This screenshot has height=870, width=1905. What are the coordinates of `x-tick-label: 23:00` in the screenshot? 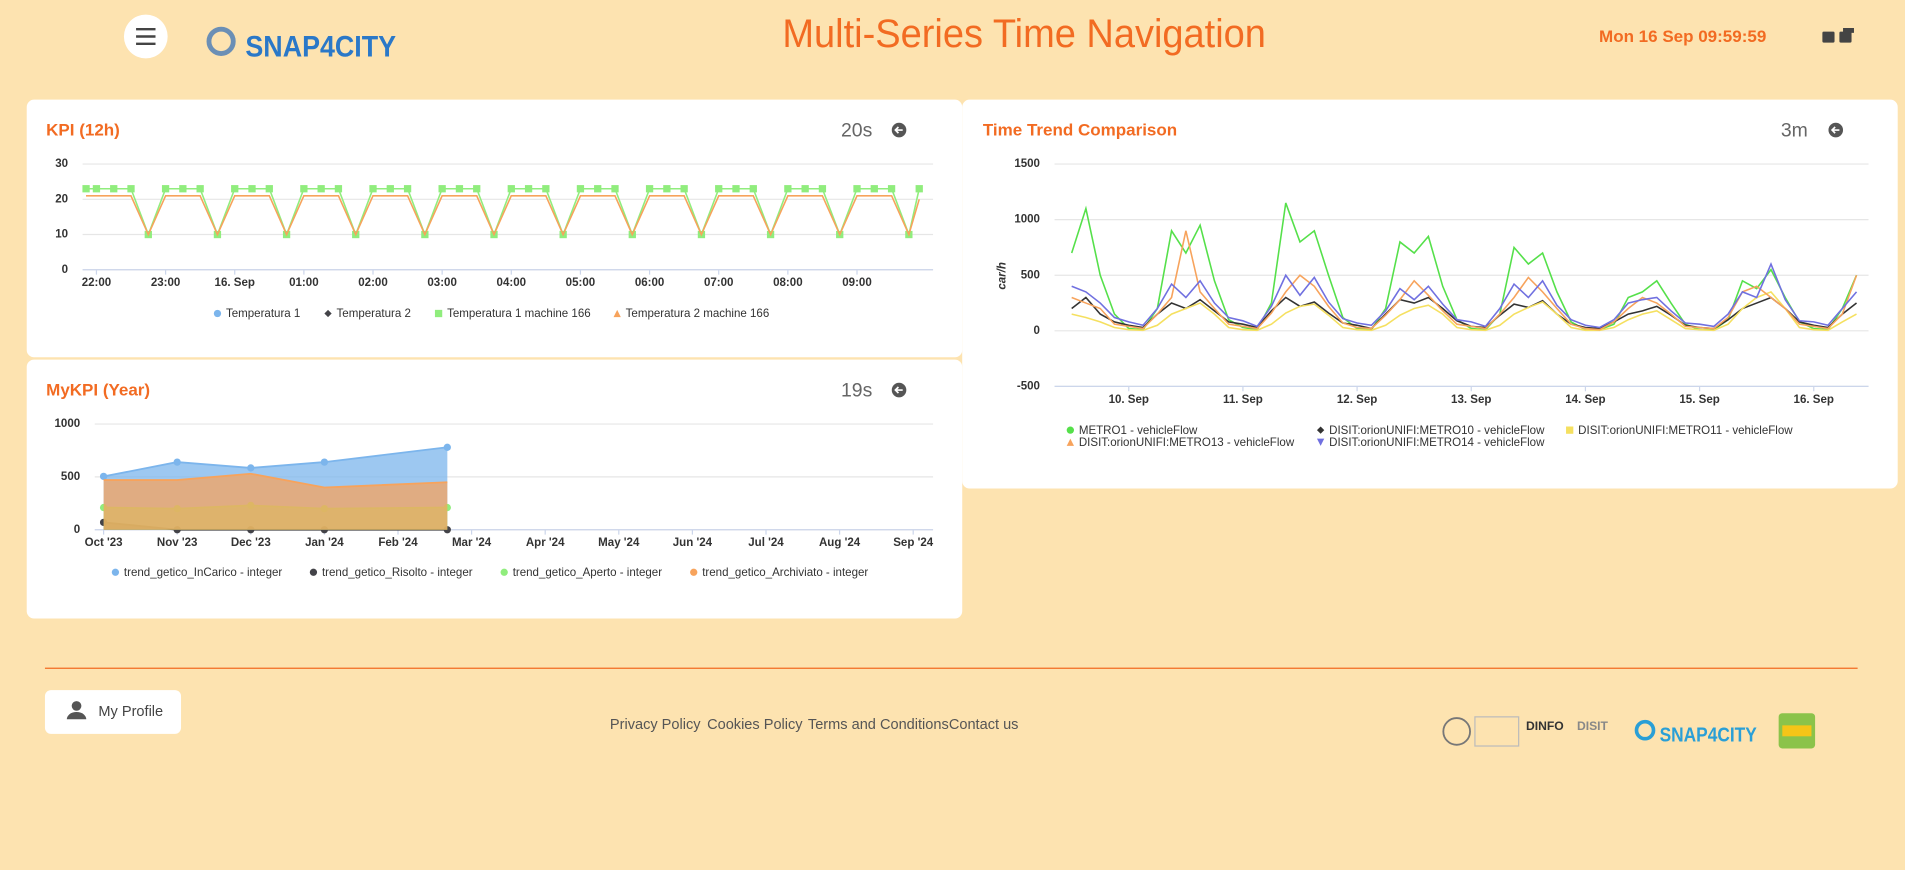 It's located at (165, 283).